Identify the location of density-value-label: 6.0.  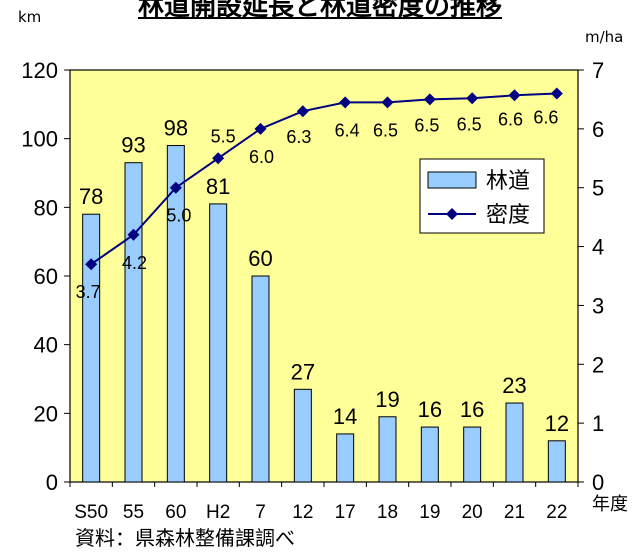
(261, 157).